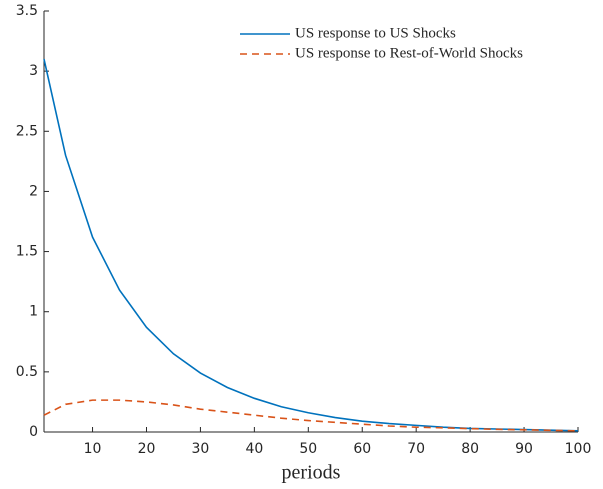 This screenshot has height=489, width=603. What do you see at coordinates (27, 11) in the screenshot?
I see `y-tick-label: 3.5` at bounding box center [27, 11].